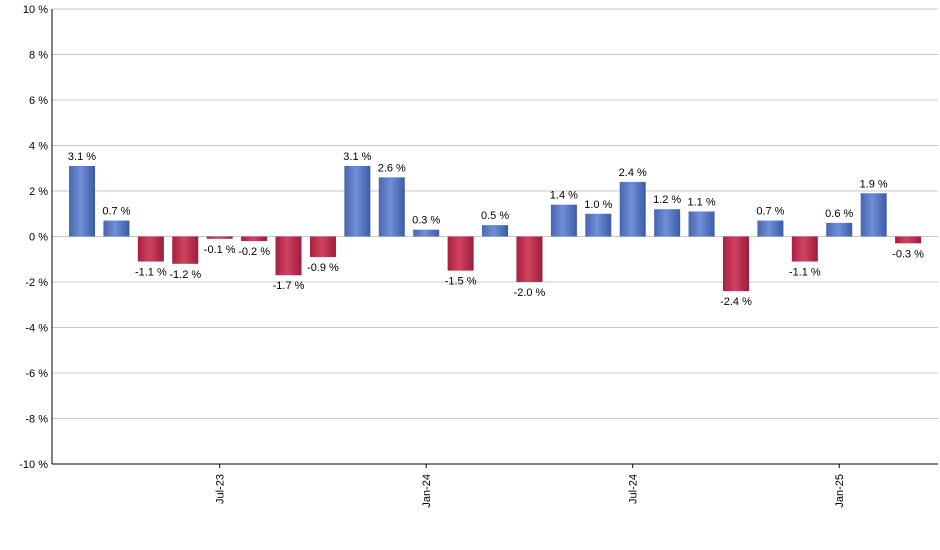  Describe the element at coordinates (36, 374) in the screenshot. I see `y-tick-label: -6 %` at that location.